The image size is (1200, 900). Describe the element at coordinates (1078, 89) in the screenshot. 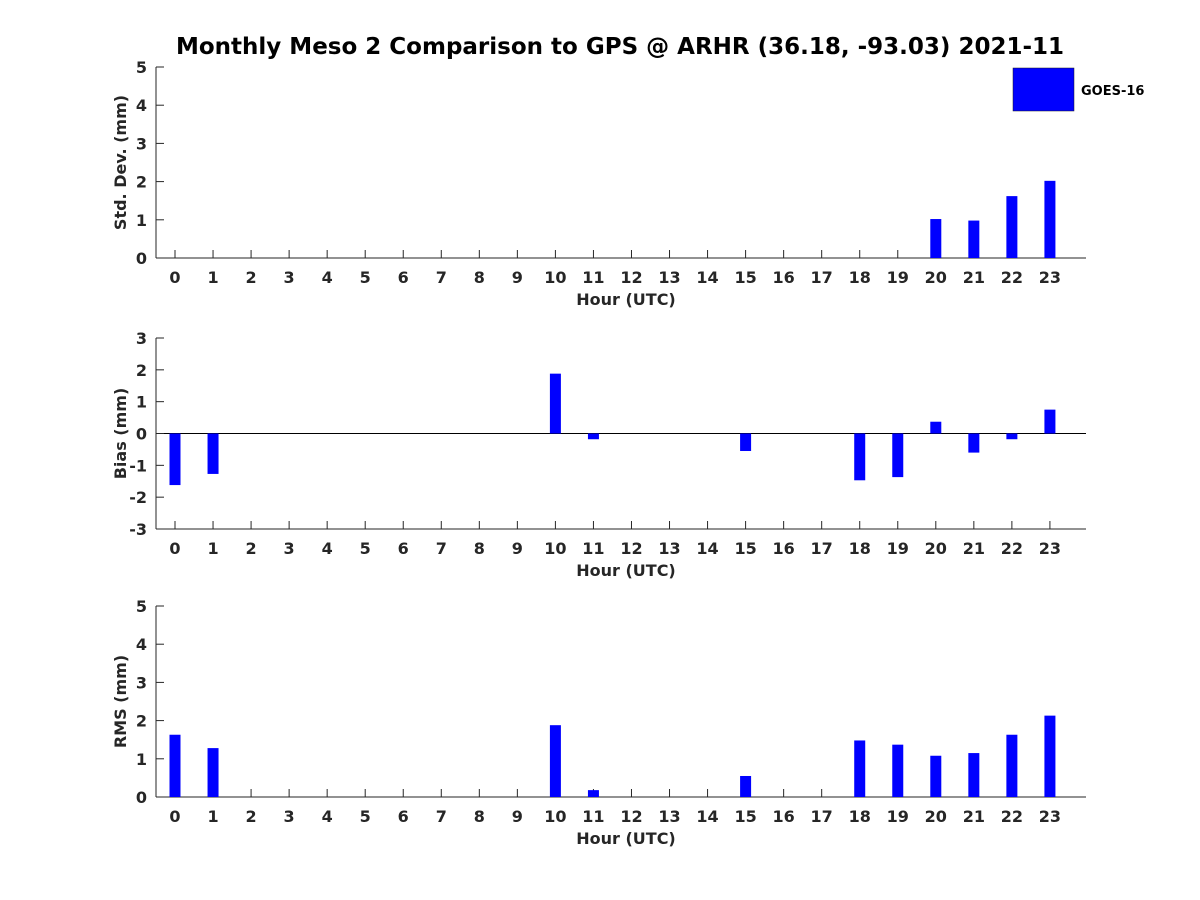

I see `legend: GOES-16` at that location.